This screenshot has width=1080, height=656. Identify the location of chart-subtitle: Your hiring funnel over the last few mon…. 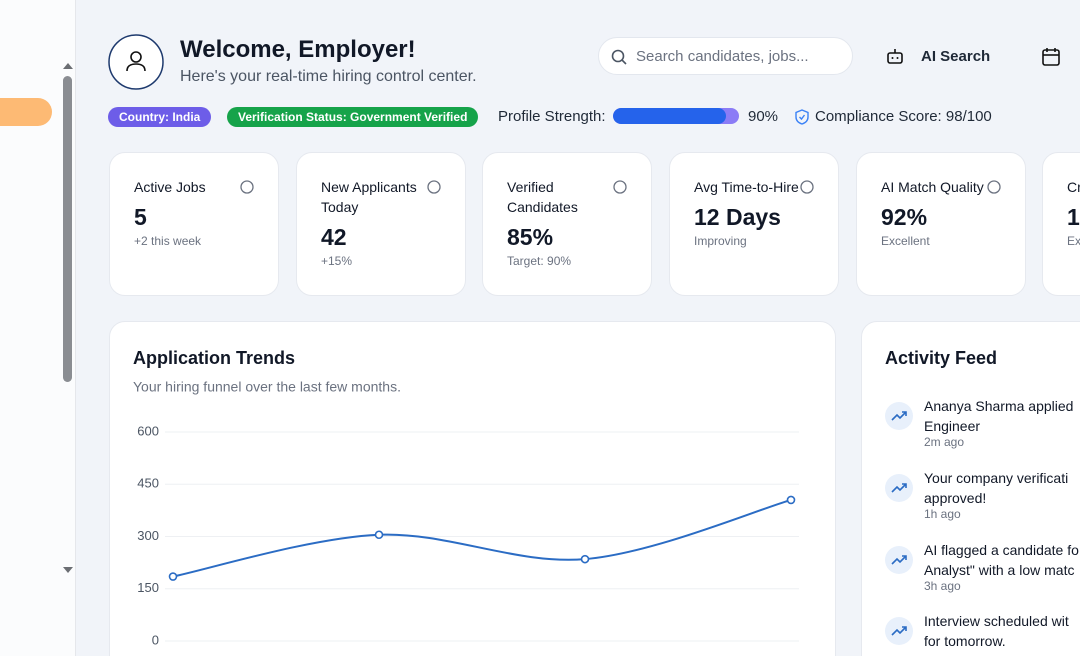
(267, 387).